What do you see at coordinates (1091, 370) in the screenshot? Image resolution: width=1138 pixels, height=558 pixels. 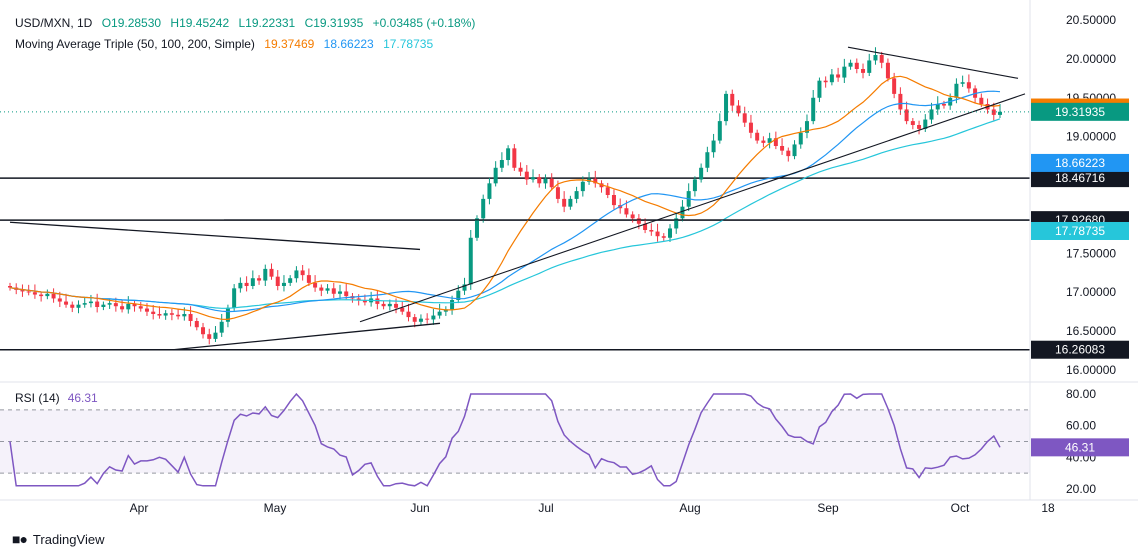 I see `price-tick-label: 16.00000` at bounding box center [1091, 370].